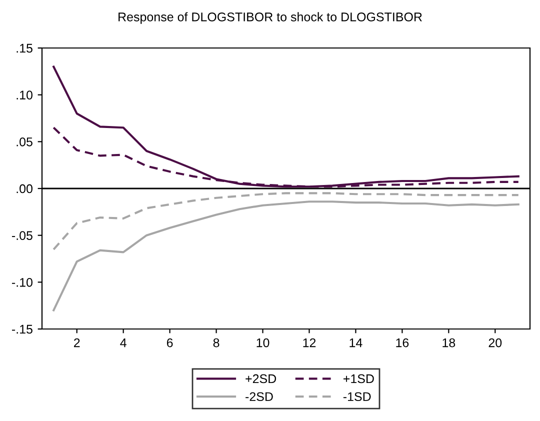  Describe the element at coordinates (24, 141) in the screenshot. I see `y-tick-label: .05` at that location.